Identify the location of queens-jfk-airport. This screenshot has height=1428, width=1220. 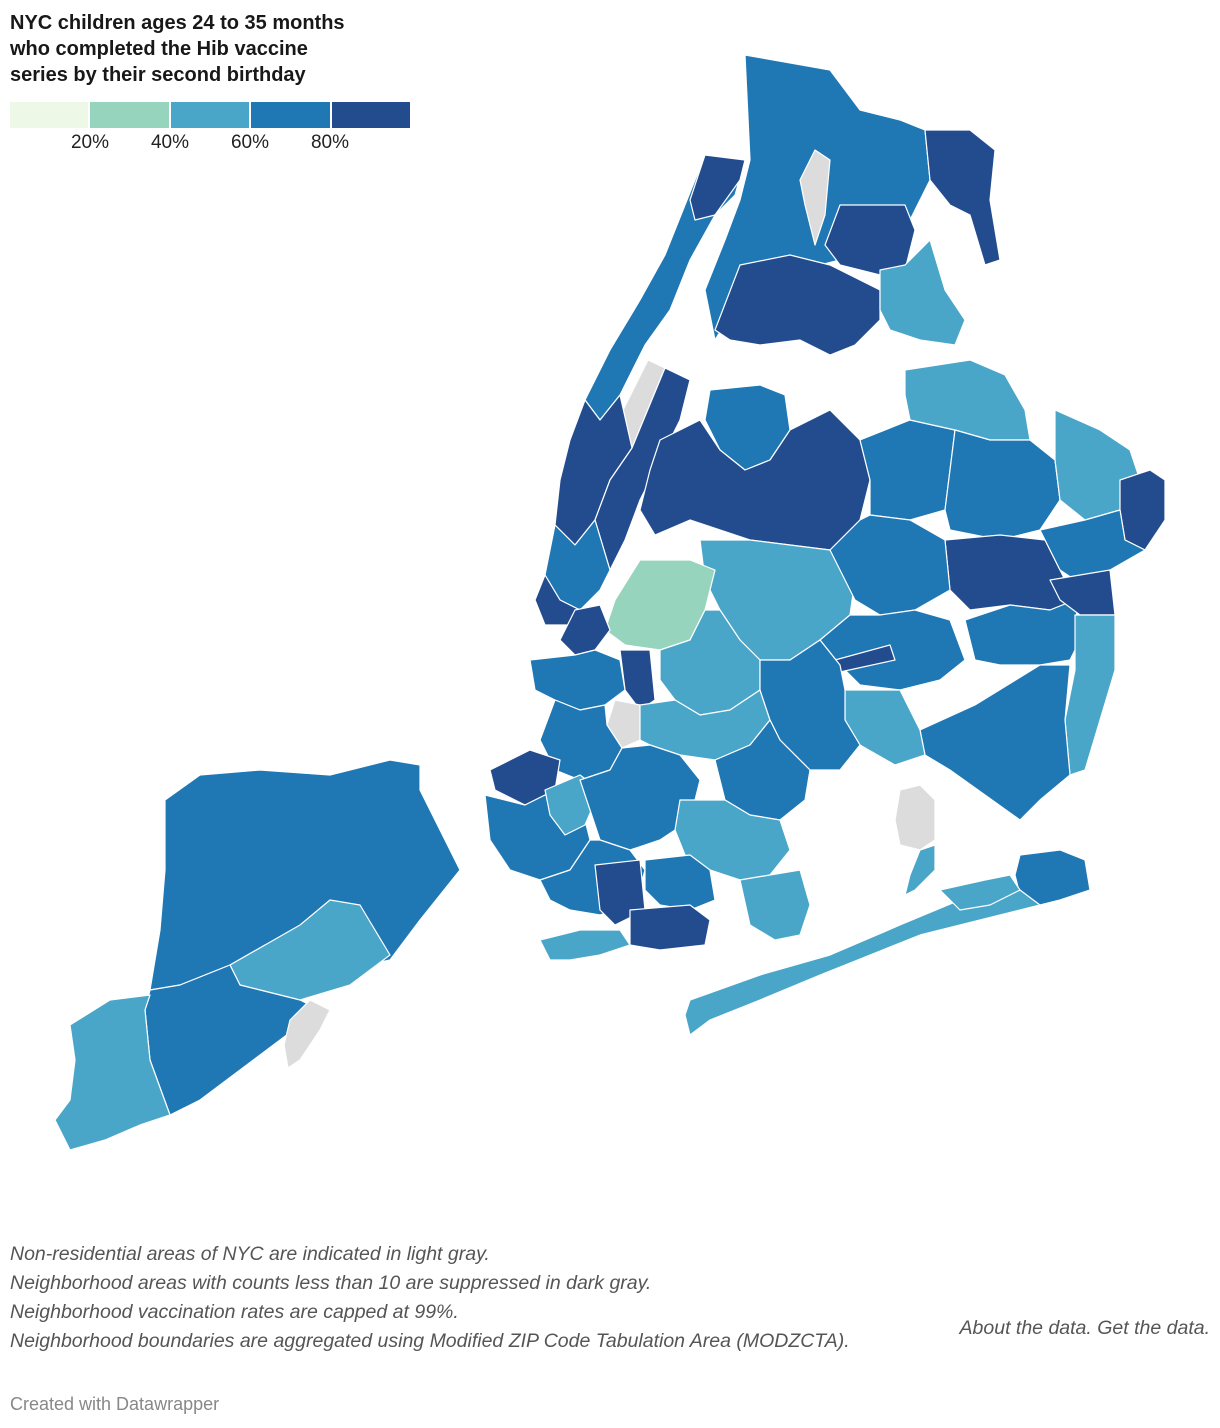
(915, 817).